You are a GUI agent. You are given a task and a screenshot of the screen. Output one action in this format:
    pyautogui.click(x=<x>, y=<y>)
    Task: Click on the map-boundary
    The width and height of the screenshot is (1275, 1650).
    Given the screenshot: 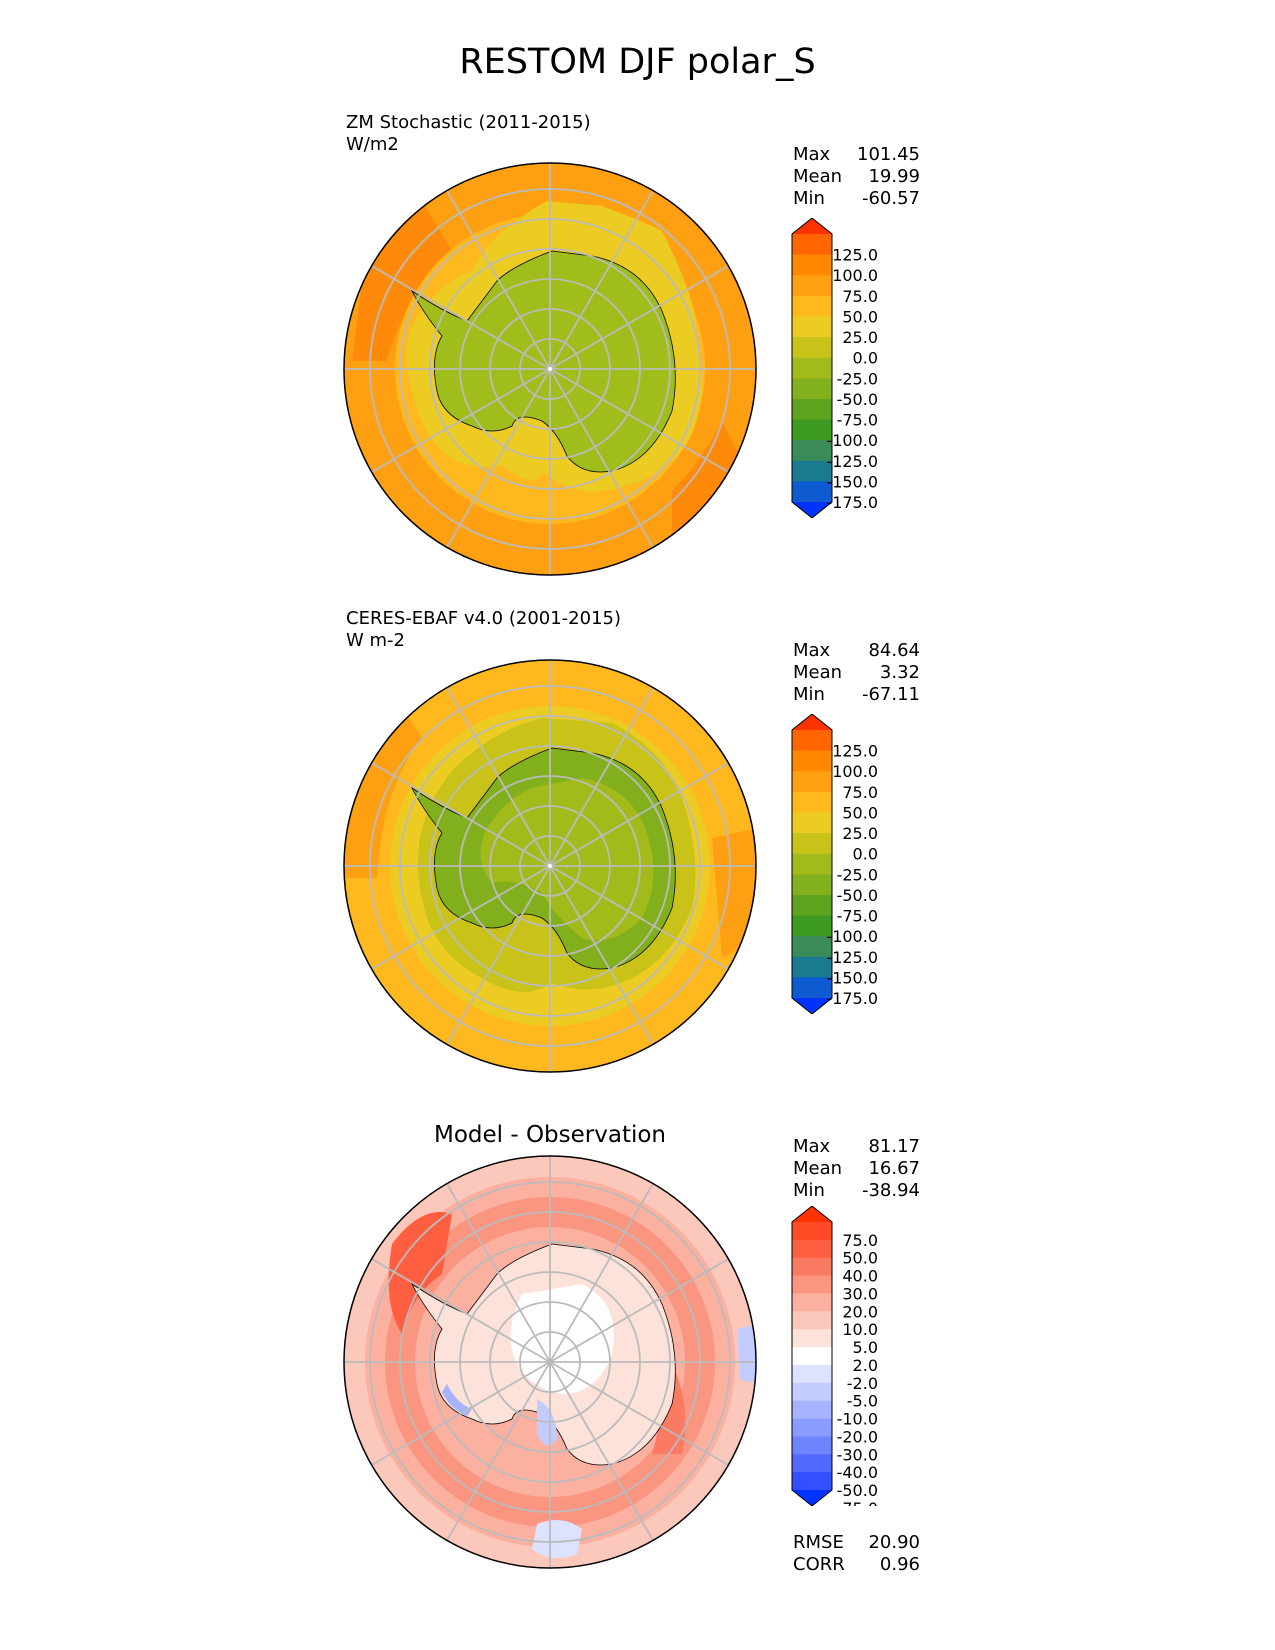 What is the action you would take?
    pyautogui.click(x=550, y=369)
    